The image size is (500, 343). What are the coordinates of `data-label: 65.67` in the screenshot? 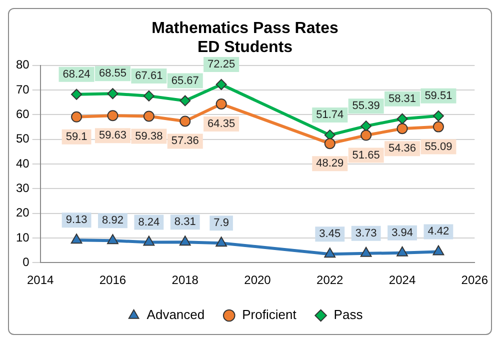 It's located at (185, 80).